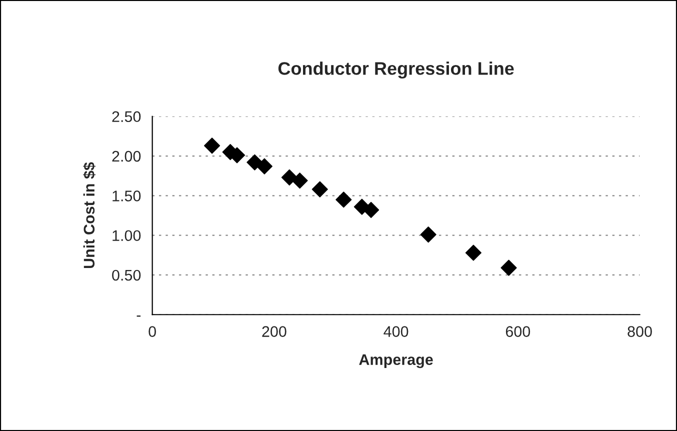  Describe the element at coordinates (126, 156) in the screenshot. I see `y-tick-label: 2.00` at that location.